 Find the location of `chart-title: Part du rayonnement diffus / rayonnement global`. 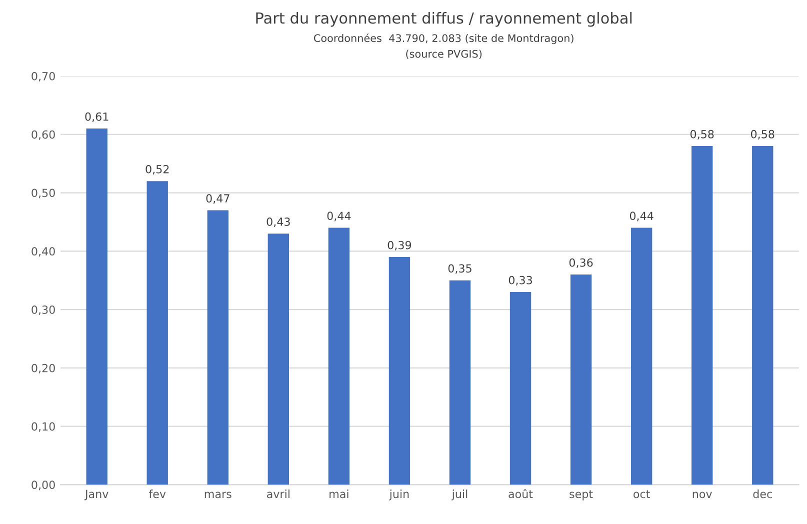

chart-title: Part du rayonnement diffus / rayonnement global is located at coordinates (444, 19).